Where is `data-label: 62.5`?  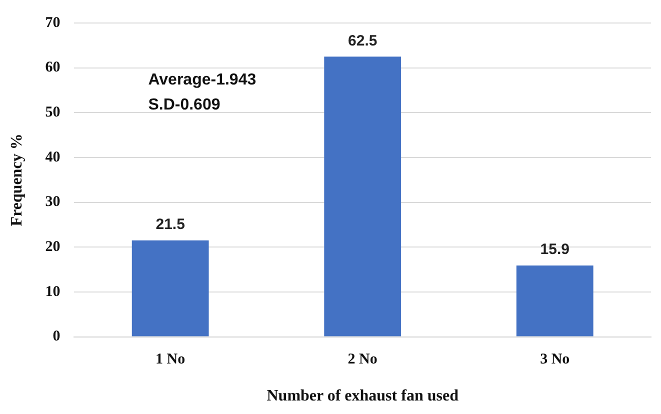 data-label: 62.5 is located at coordinates (363, 41).